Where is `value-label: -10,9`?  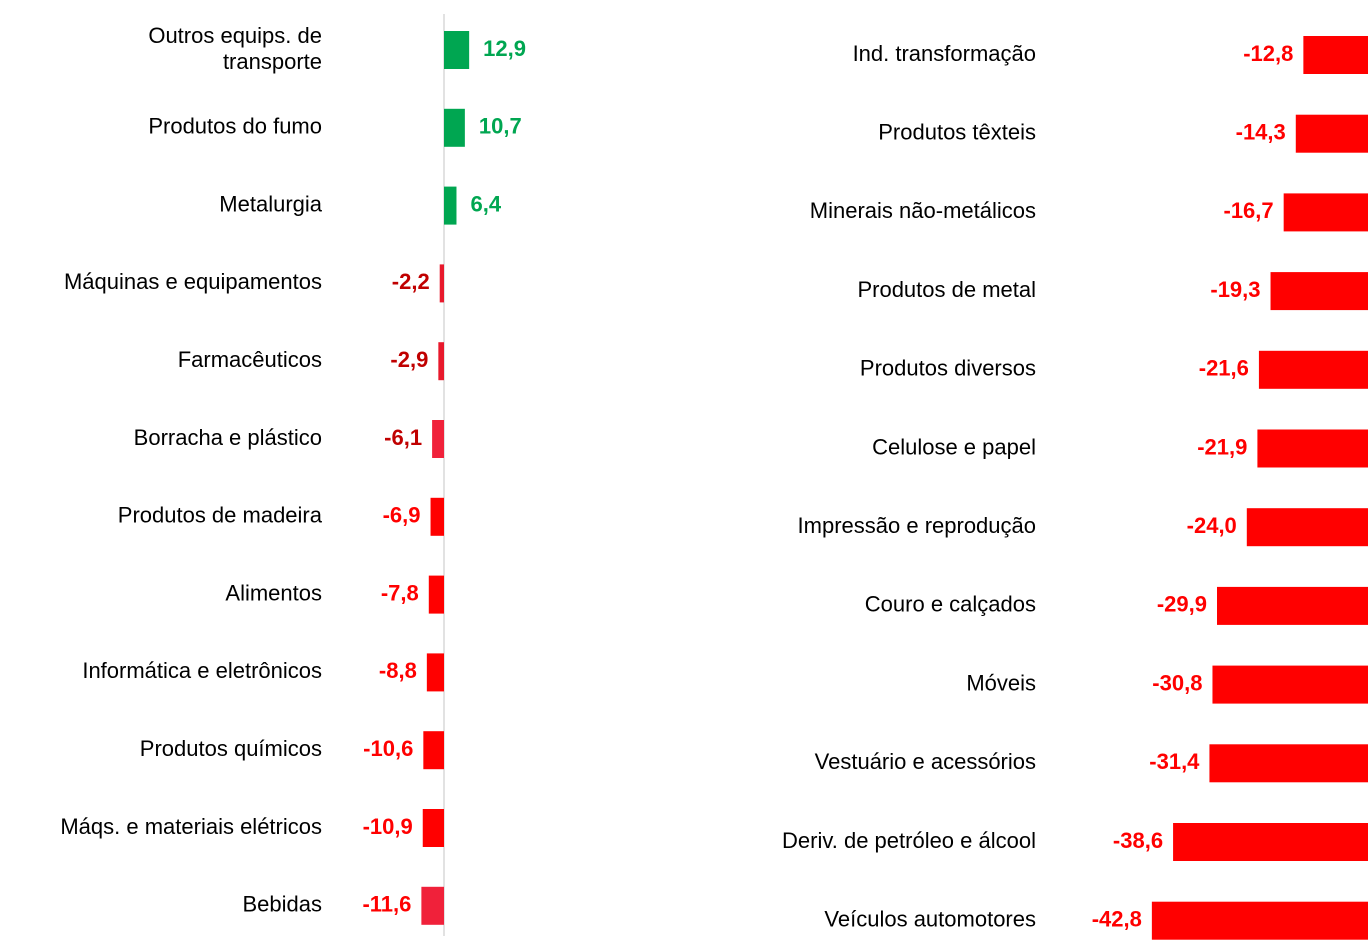
value-label: -10,9 is located at coordinates (388, 826).